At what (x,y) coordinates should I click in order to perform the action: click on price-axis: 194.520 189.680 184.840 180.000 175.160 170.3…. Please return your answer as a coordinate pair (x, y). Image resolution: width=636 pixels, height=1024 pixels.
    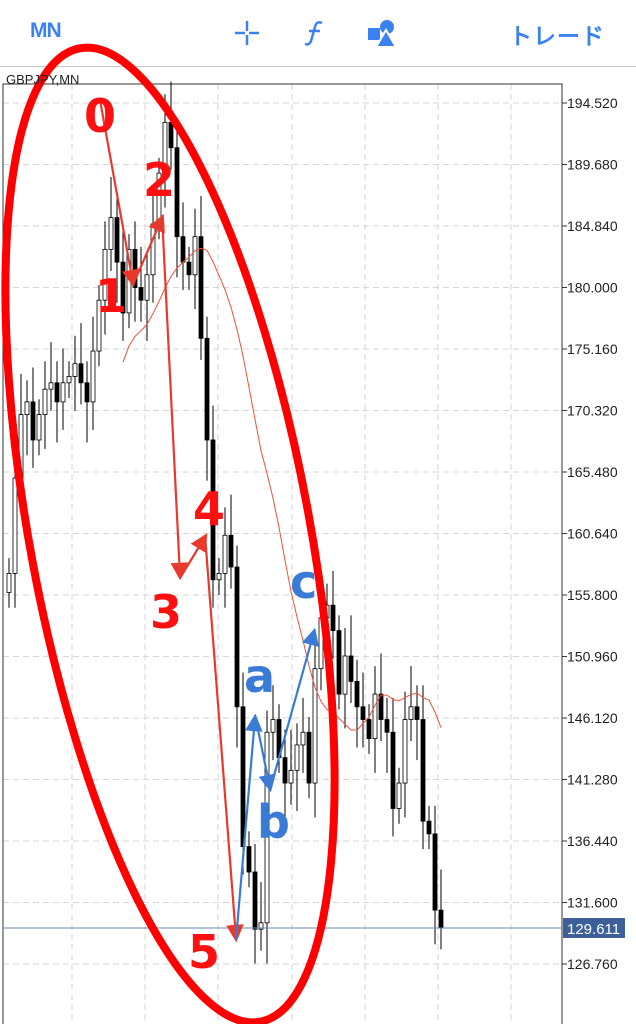
    Looking at the image, I should click on (590, 533).